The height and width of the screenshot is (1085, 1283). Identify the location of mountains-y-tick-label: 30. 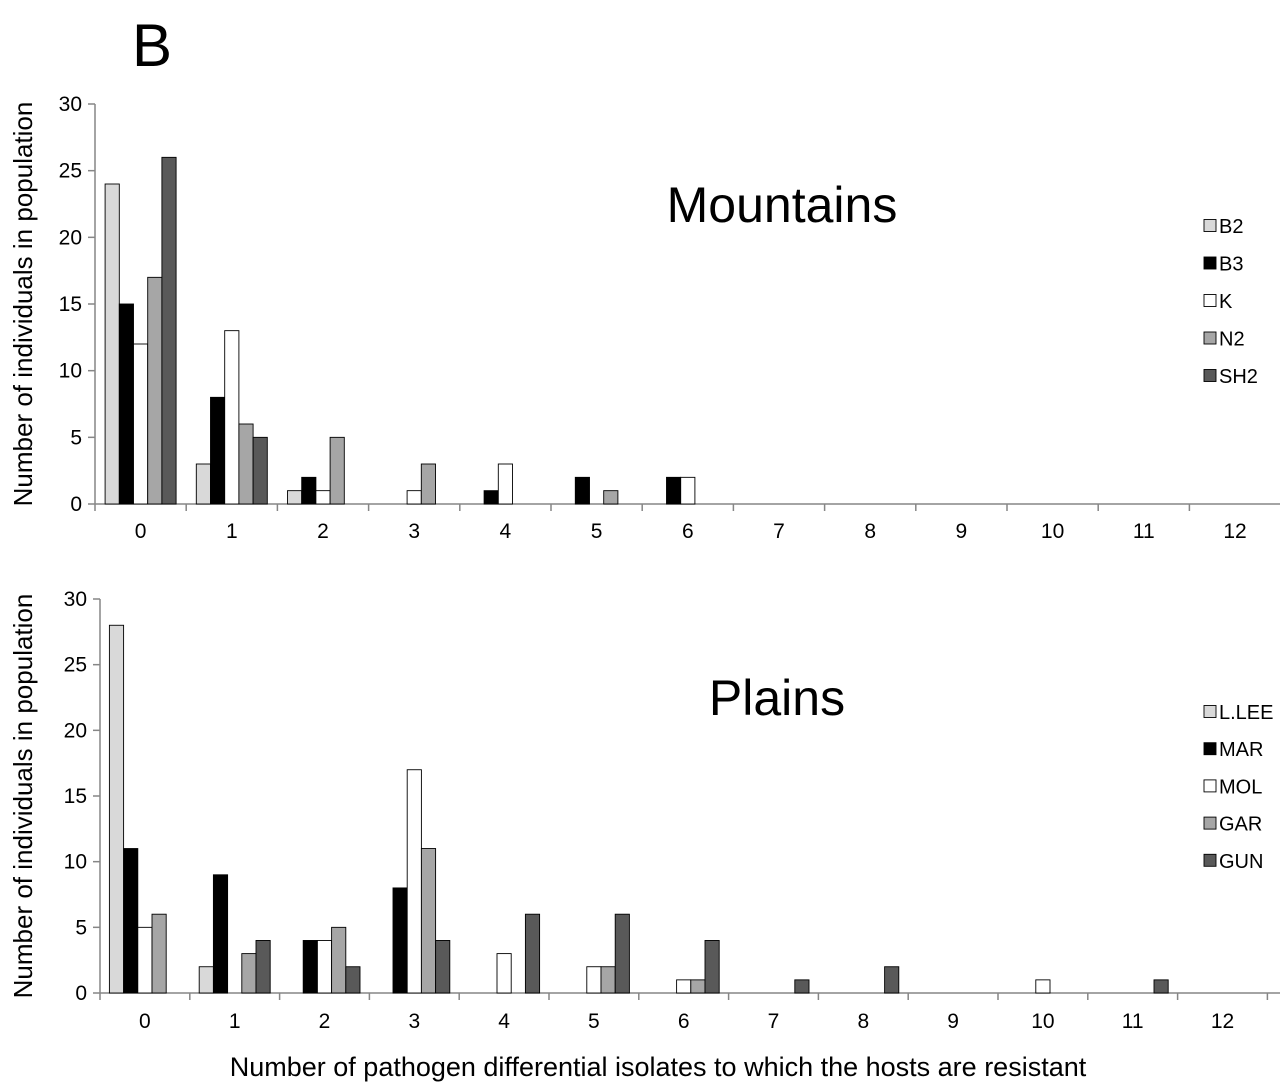
(70, 104).